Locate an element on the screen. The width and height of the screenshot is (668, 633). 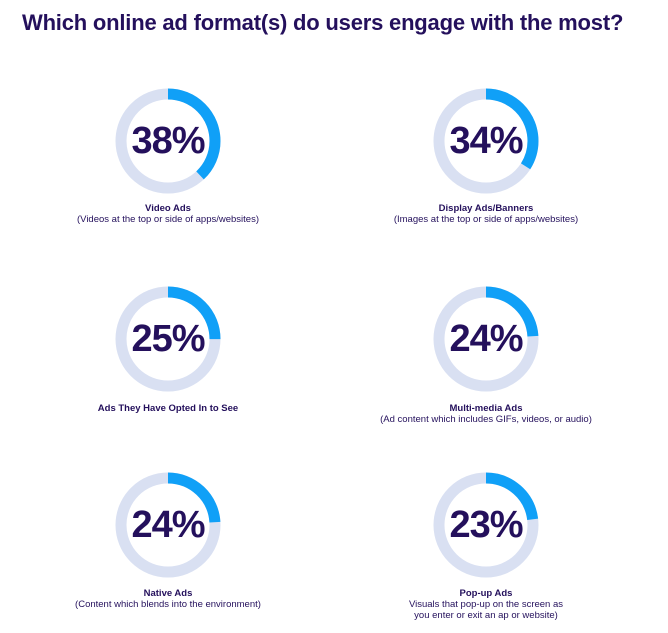
item-label: Ads They Have Opted In to See is located at coordinates (168, 408).